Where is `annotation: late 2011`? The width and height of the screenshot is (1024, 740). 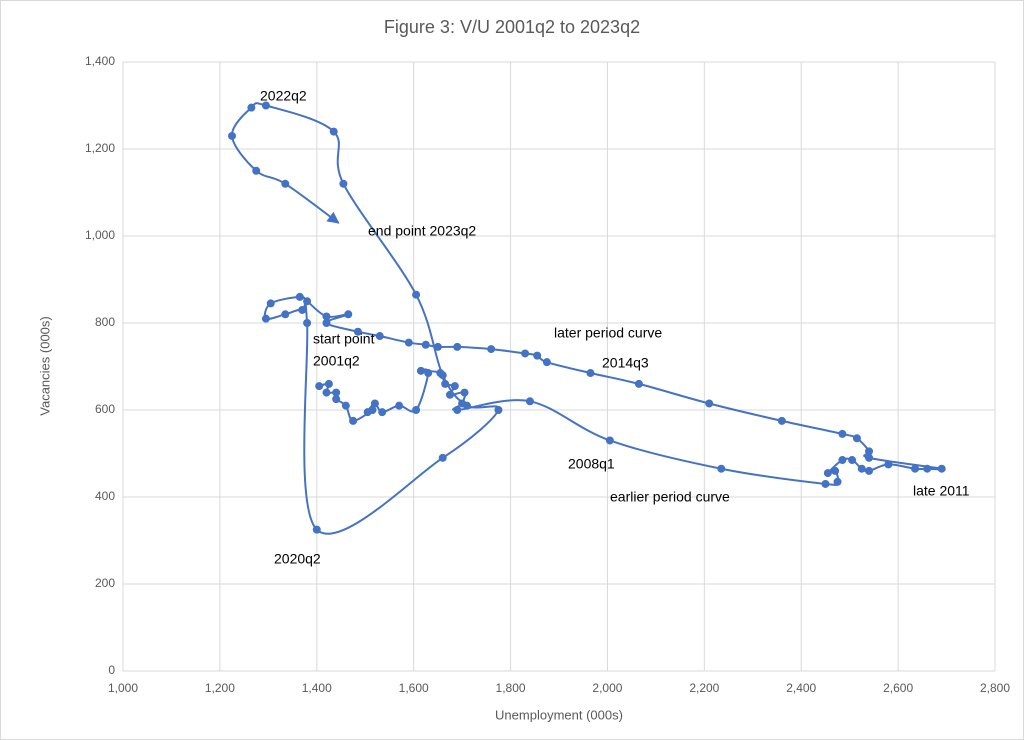 annotation: late 2011 is located at coordinates (941, 491).